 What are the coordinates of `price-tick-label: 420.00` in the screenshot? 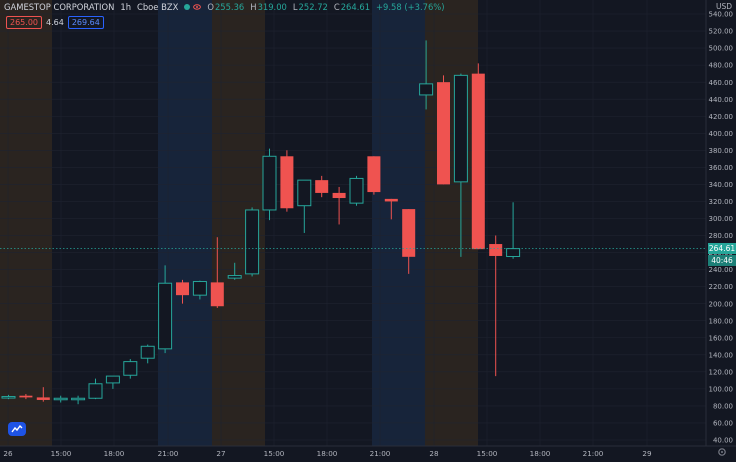 It's located at (721, 117).